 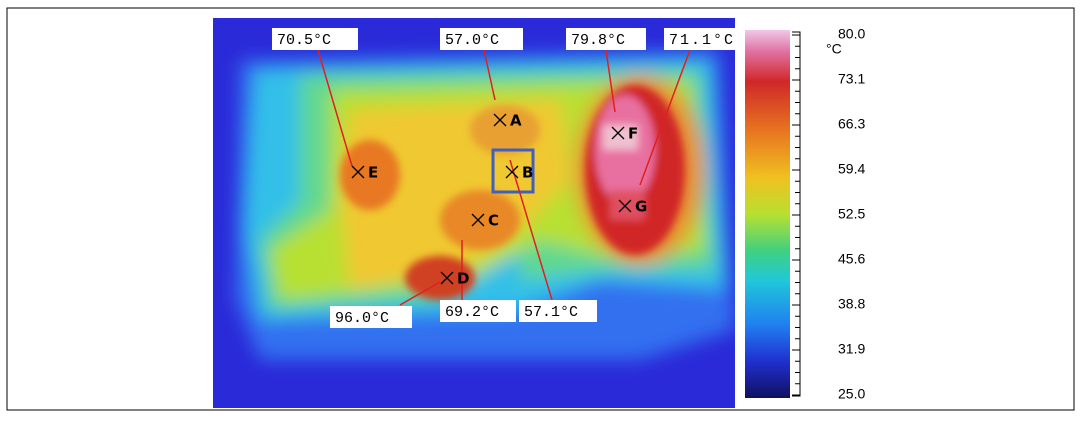 I want to click on callout-label: 69.2°C, so click(x=472, y=312).